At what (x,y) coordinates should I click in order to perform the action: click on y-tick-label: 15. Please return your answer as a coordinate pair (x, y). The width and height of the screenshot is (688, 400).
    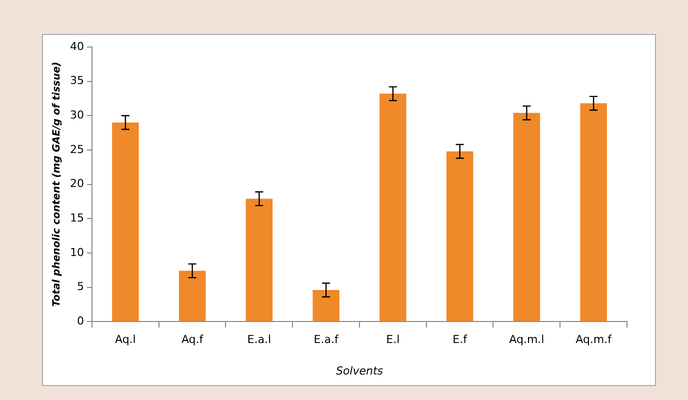
    Looking at the image, I should click on (77, 217).